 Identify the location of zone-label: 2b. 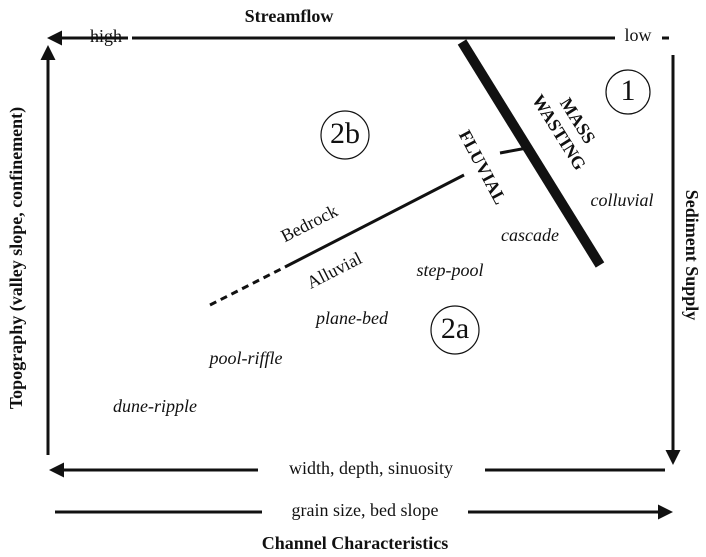
(345, 133).